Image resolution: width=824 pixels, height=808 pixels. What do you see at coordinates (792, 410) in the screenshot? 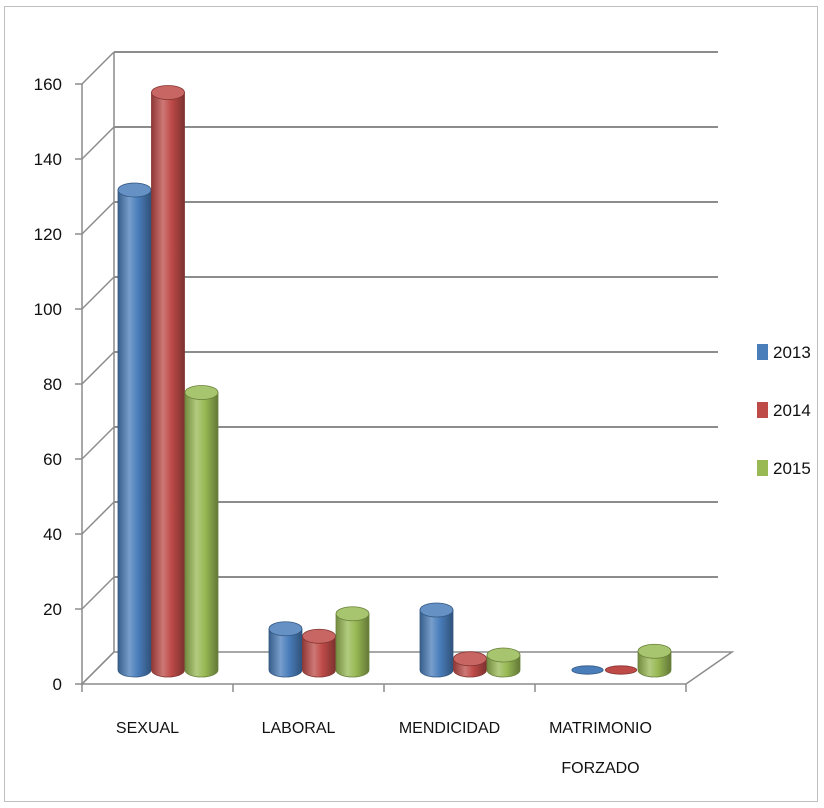
I see `legend-label: 2014` at bounding box center [792, 410].